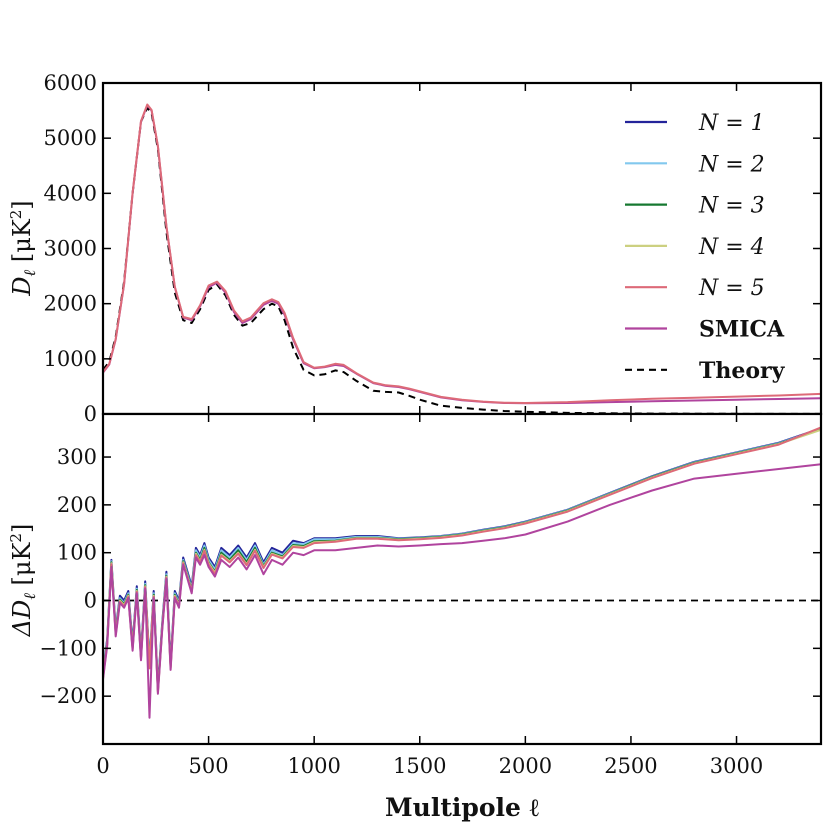  What do you see at coordinates (462, 807) in the screenshot?
I see `x-axis-label: Multipole ℓ` at bounding box center [462, 807].